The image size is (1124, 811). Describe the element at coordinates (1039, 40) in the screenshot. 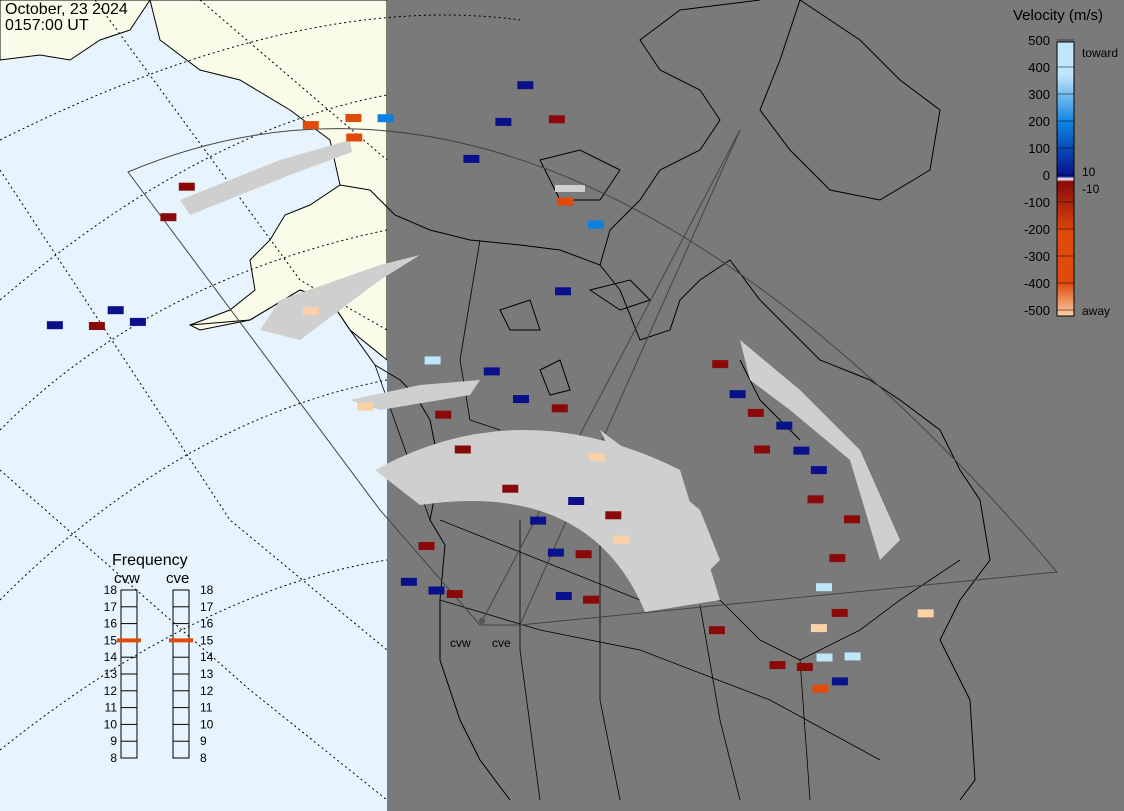

I see `velocity-tick-label: 500` at that location.